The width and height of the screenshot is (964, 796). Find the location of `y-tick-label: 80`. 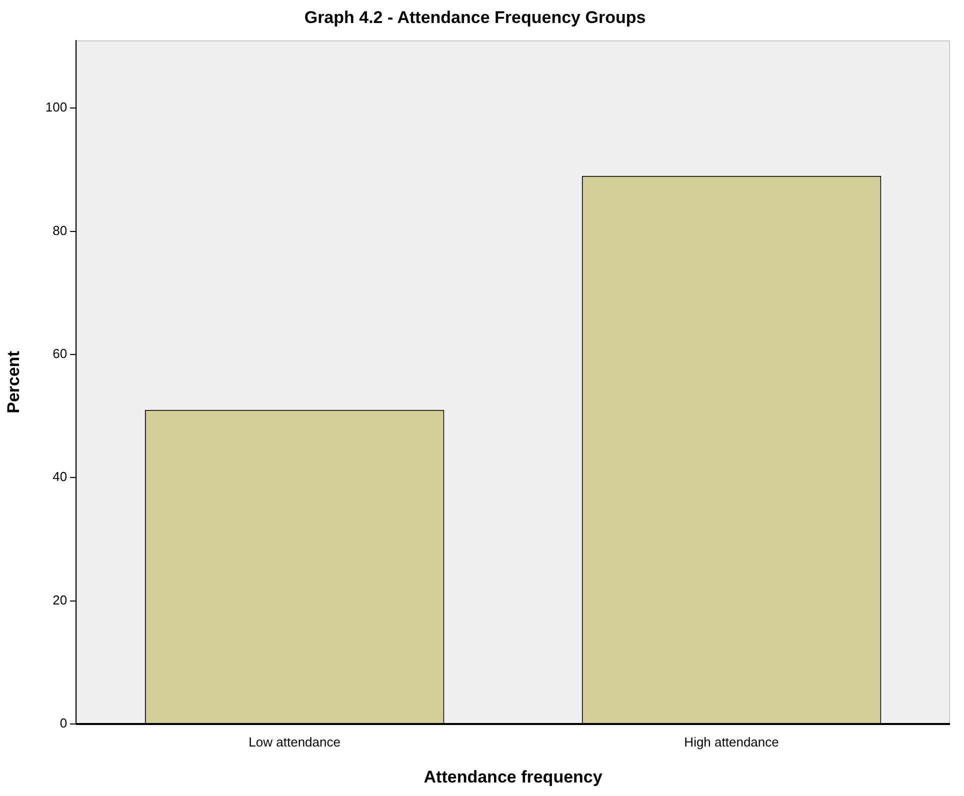

y-tick-label: 80 is located at coordinates (60, 230).